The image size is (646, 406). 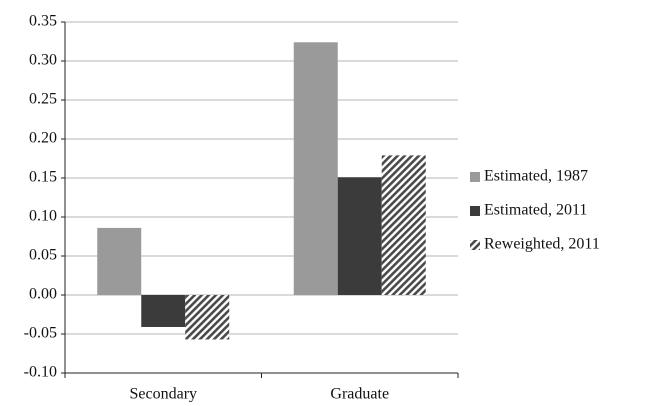 I want to click on y-tick-label: 0.20, so click(x=43, y=138).